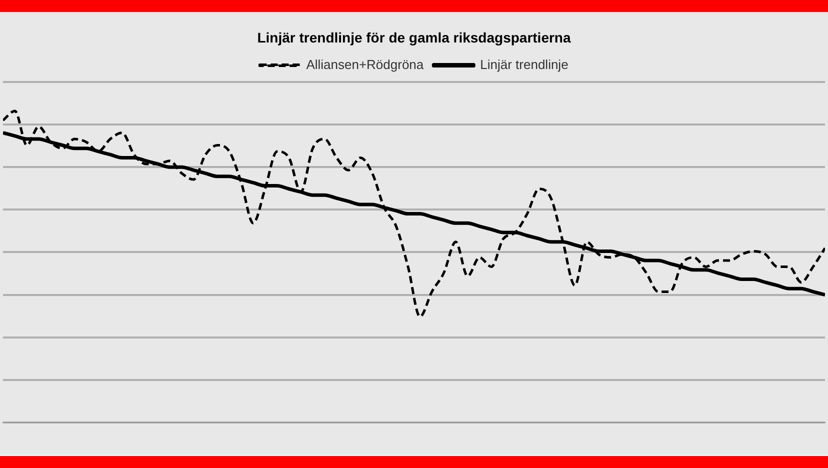 The height and width of the screenshot is (468, 828). Describe the element at coordinates (524, 64) in the screenshot. I see `legend-label: Linjär trendlinje` at that location.